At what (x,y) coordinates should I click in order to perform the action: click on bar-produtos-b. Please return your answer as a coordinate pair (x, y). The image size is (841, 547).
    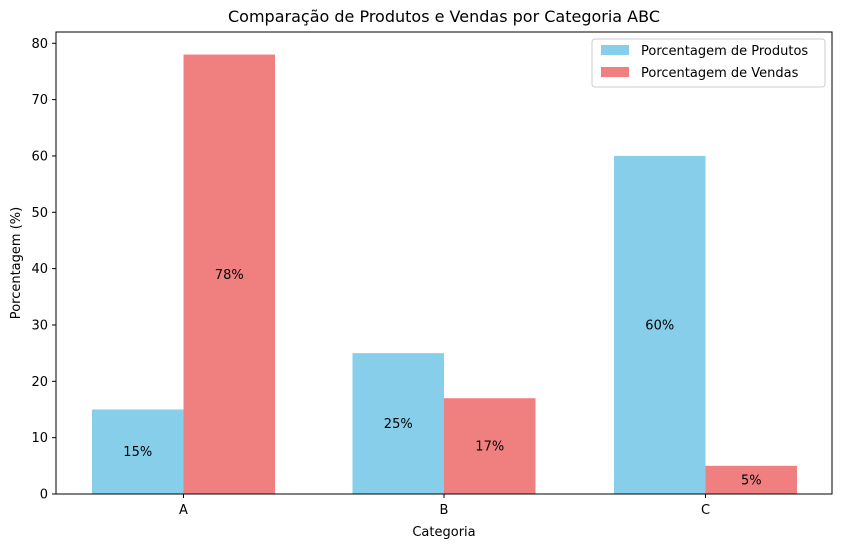
    Looking at the image, I should click on (398, 423).